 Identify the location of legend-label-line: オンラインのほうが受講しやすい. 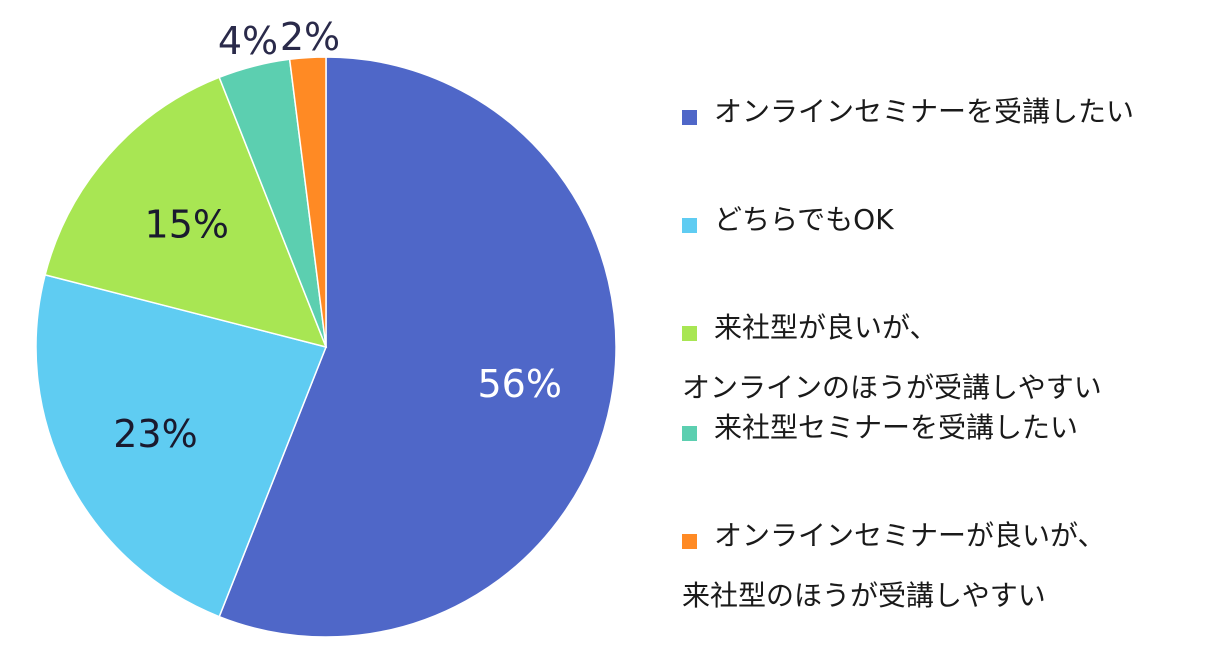
(892, 387).